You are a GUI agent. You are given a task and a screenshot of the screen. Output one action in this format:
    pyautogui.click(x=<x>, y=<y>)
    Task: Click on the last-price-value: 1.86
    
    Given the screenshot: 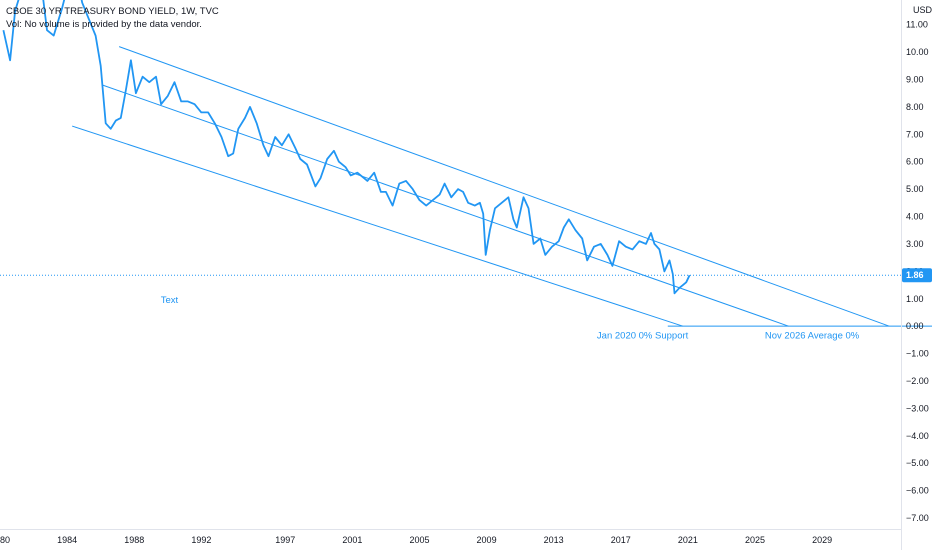 What is the action you would take?
    pyautogui.click(x=915, y=275)
    